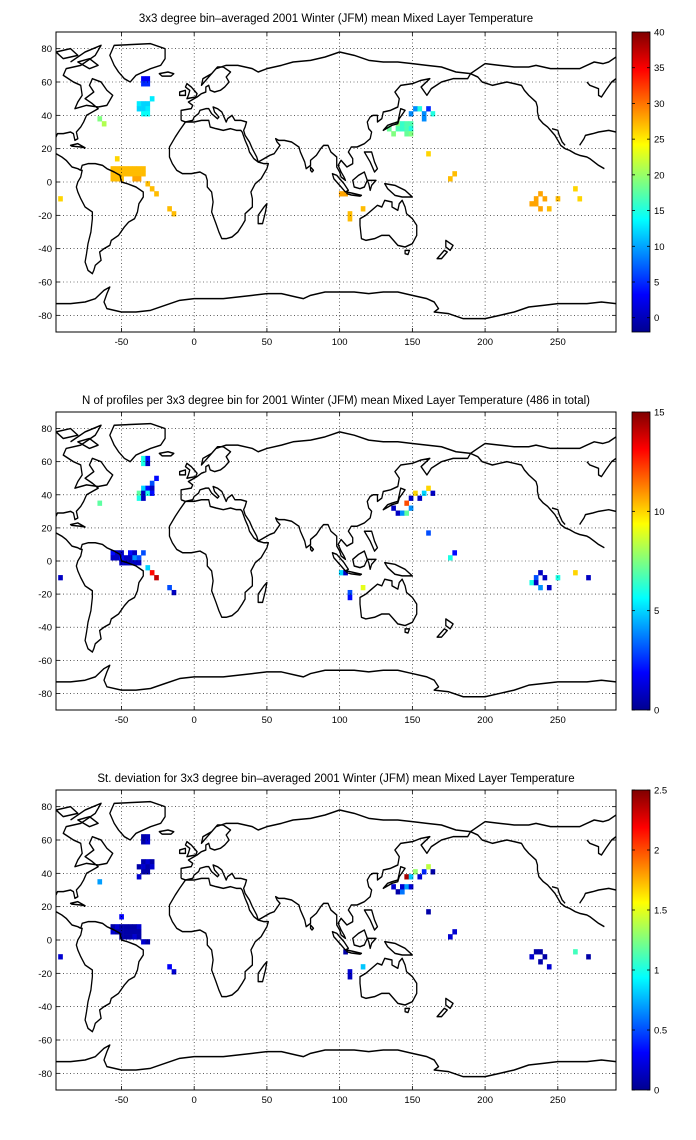  Describe the element at coordinates (45, 595) in the screenshot. I see `y-tick-label: -20` at that location.